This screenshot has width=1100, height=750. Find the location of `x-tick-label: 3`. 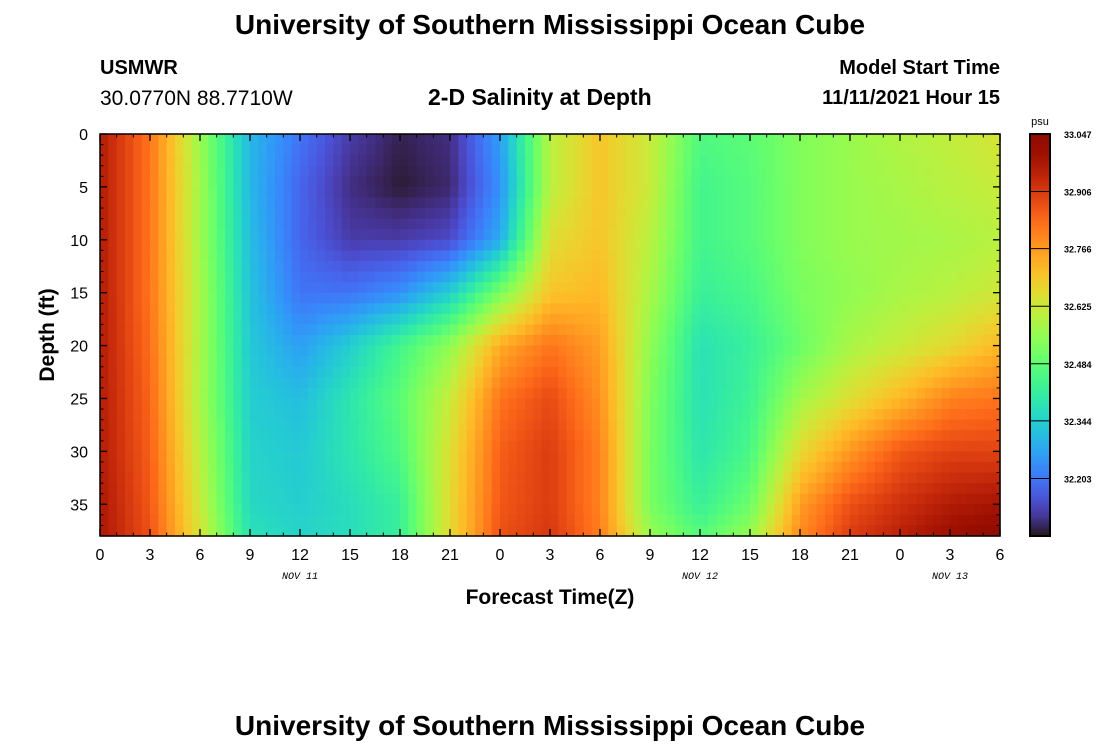

x-tick-label: 3 is located at coordinates (550, 555).